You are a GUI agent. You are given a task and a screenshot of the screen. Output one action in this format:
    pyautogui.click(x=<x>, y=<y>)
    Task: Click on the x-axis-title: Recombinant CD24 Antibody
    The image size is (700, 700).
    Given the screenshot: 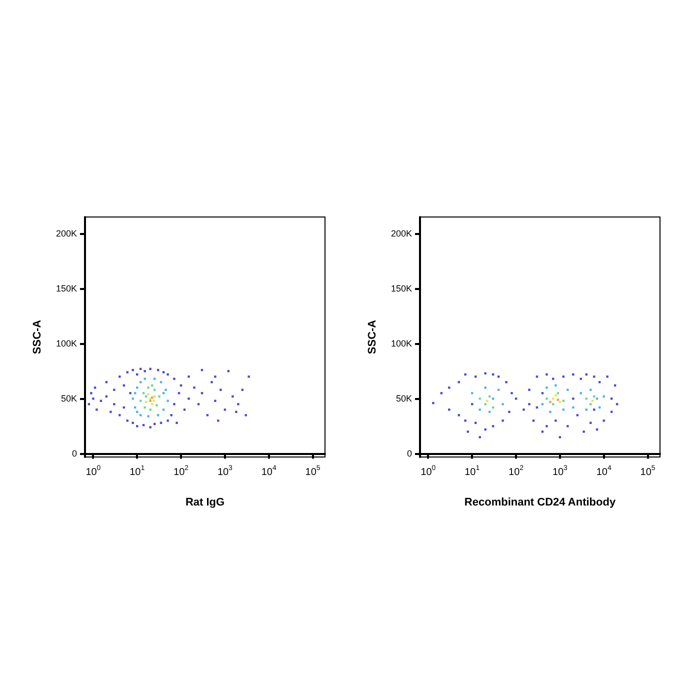 What is the action you would take?
    pyautogui.click(x=540, y=502)
    